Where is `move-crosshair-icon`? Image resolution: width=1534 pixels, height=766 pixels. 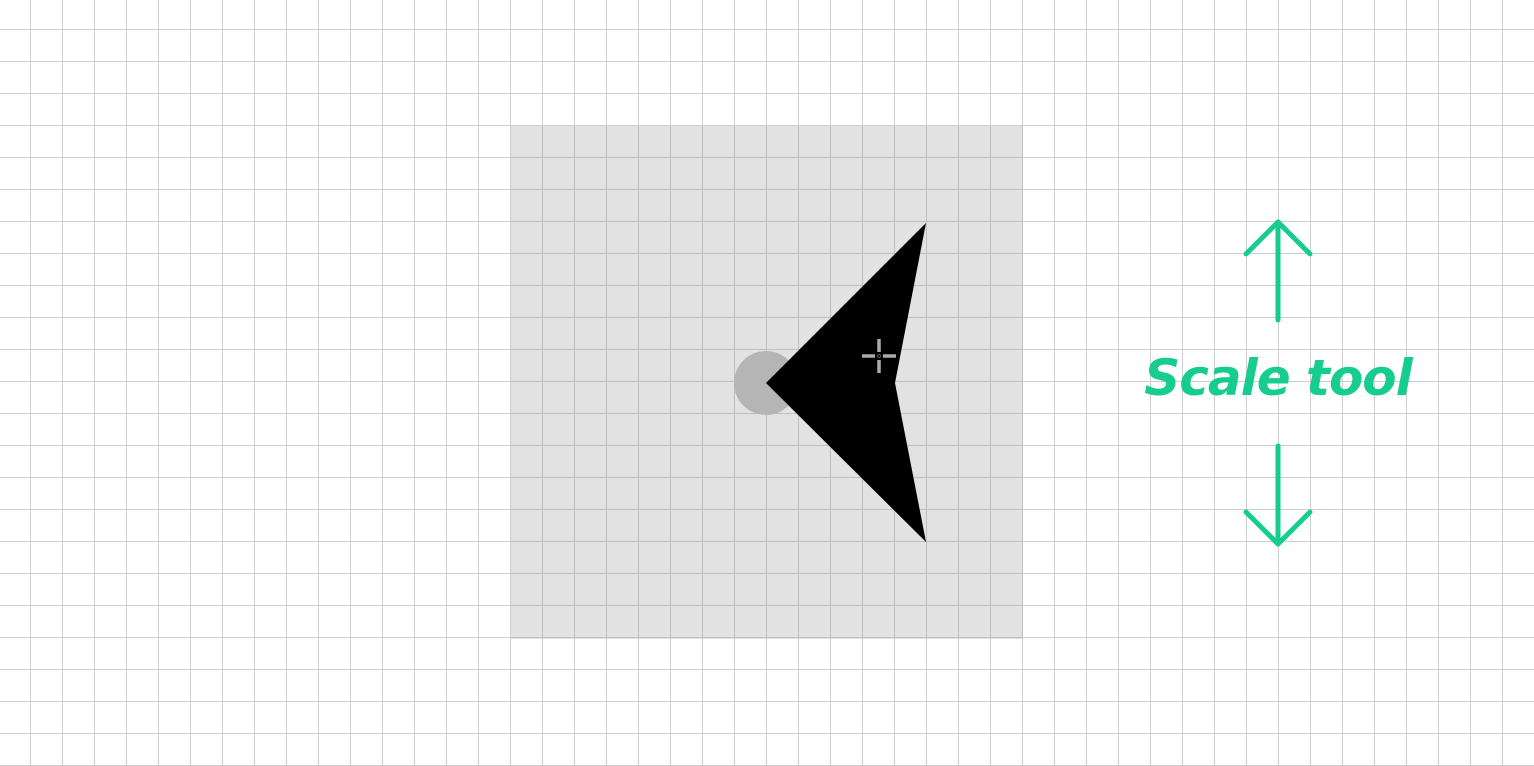
move-crosshair-icon is located at coordinates (879, 356).